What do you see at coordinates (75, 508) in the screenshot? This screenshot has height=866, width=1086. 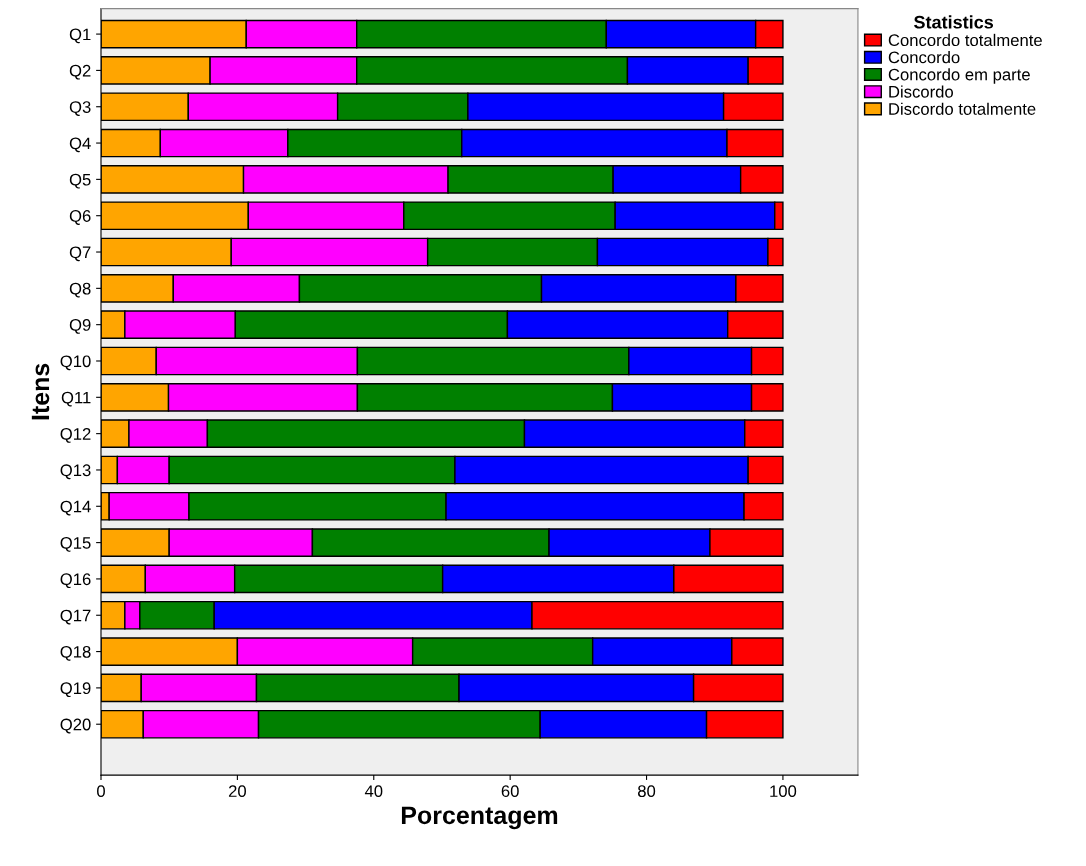 I see `y-tick-label: Q14` at bounding box center [75, 508].